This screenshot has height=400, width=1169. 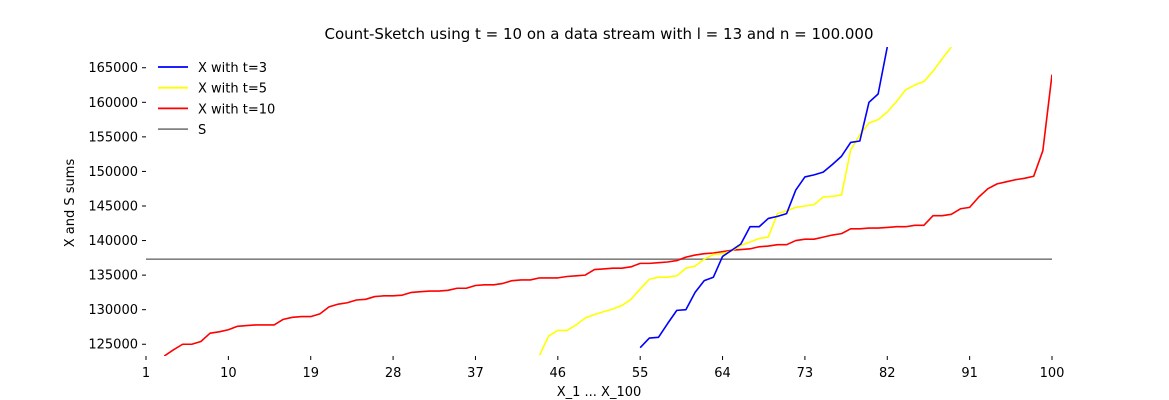 What do you see at coordinates (393, 373) in the screenshot?
I see `x-tick-label: 28` at bounding box center [393, 373].